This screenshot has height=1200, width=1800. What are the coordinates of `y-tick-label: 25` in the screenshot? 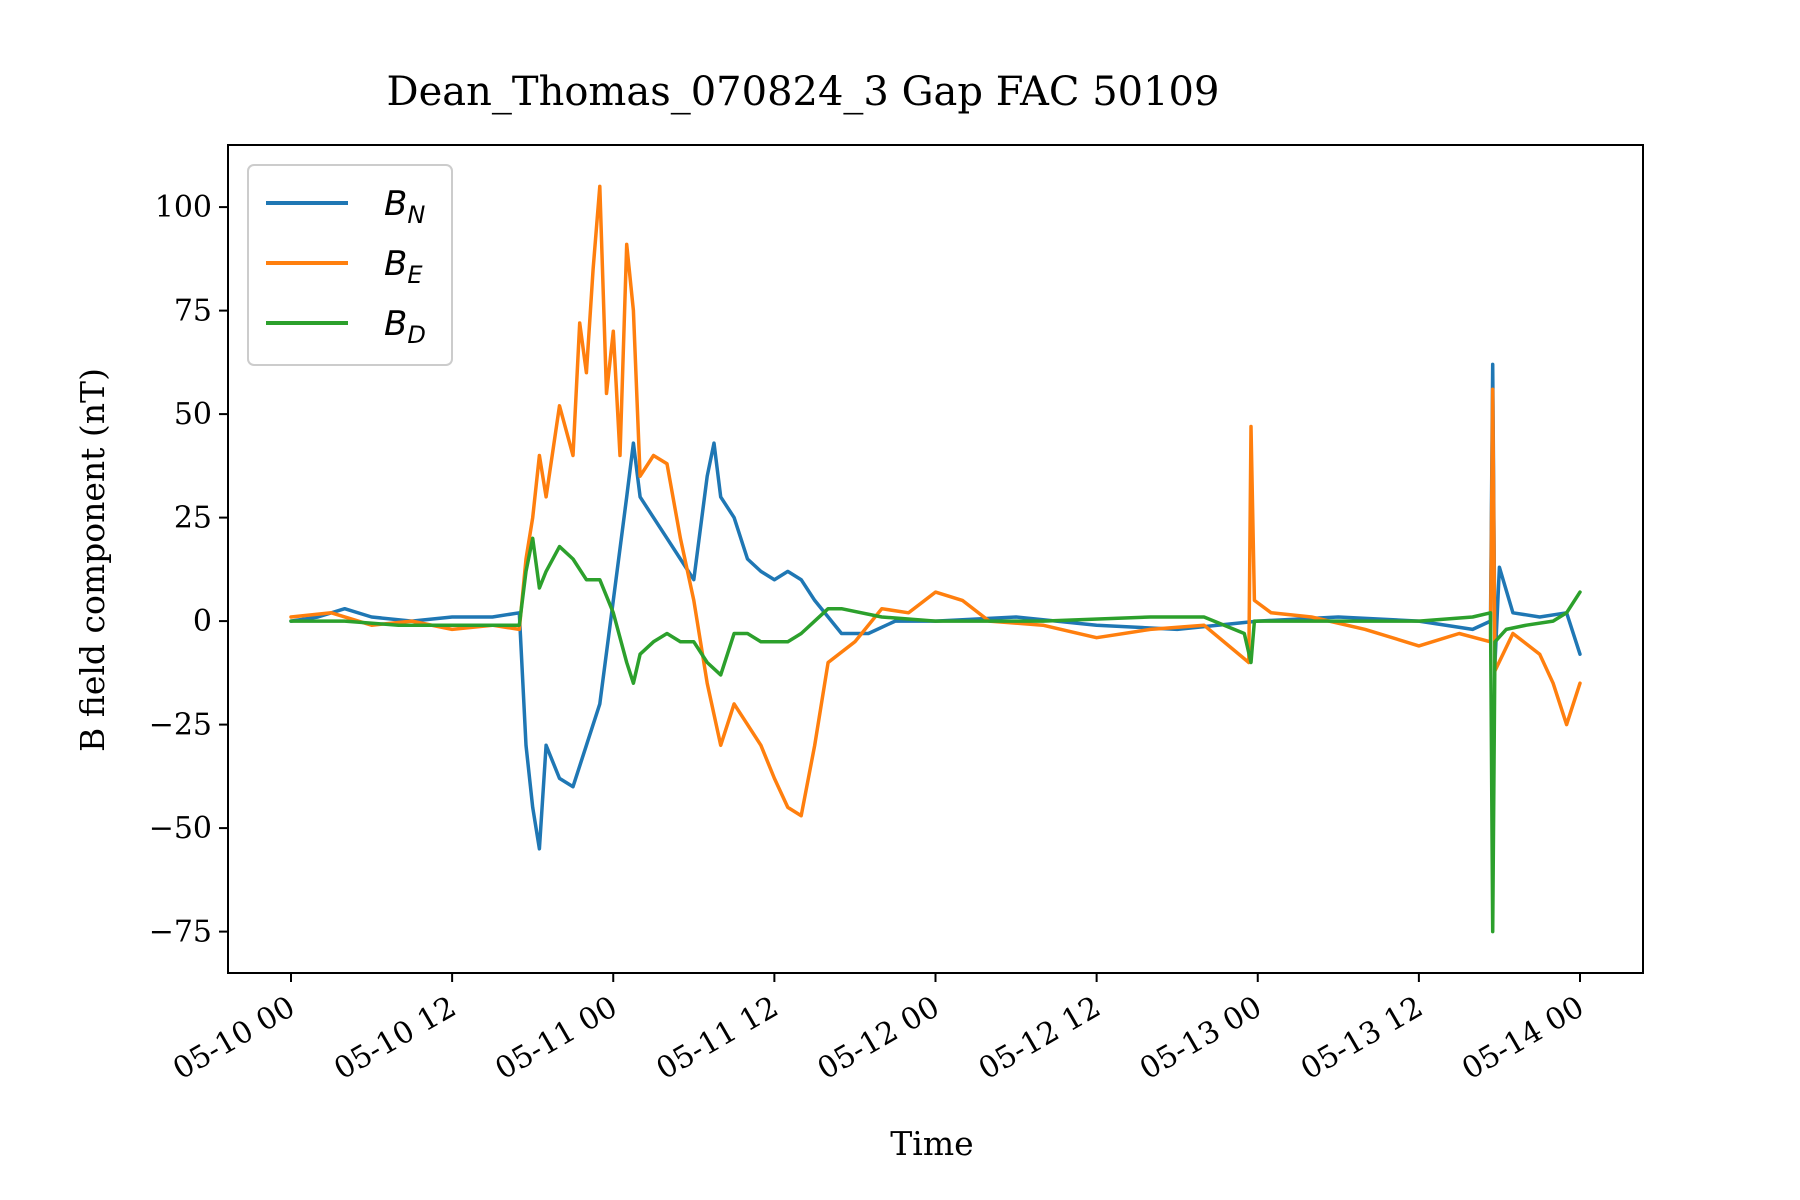 It's located at (193, 518).